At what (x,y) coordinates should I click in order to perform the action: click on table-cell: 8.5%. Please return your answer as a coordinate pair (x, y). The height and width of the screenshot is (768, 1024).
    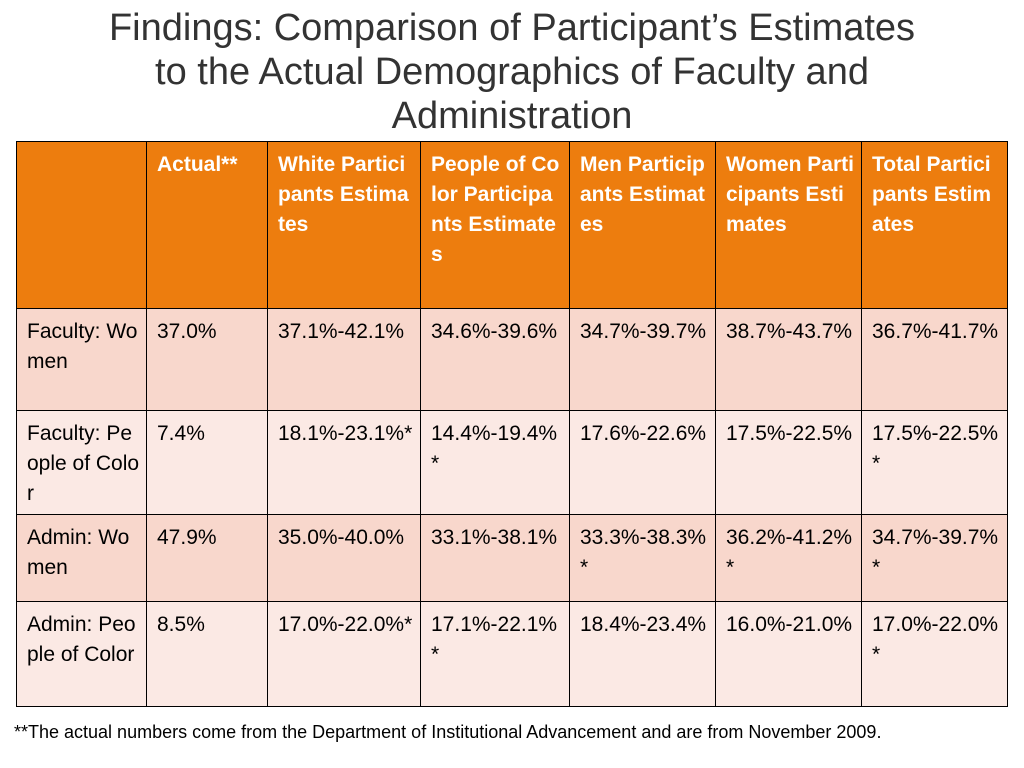
    Looking at the image, I should click on (207, 654).